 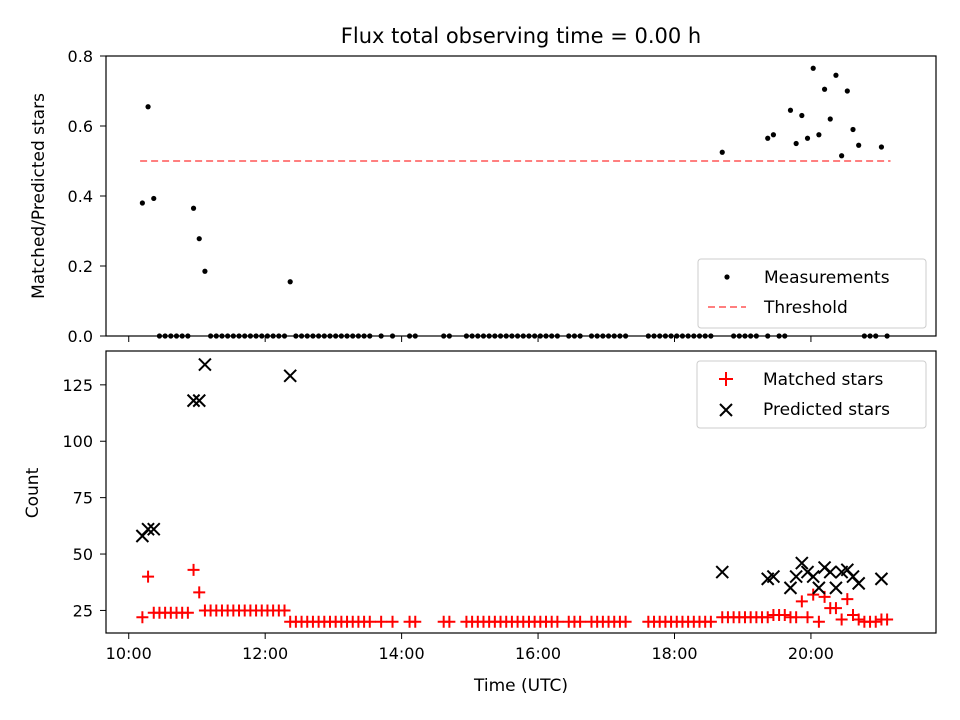 I want to click on bottom-y-tick-label: 75, so click(x=83, y=498).